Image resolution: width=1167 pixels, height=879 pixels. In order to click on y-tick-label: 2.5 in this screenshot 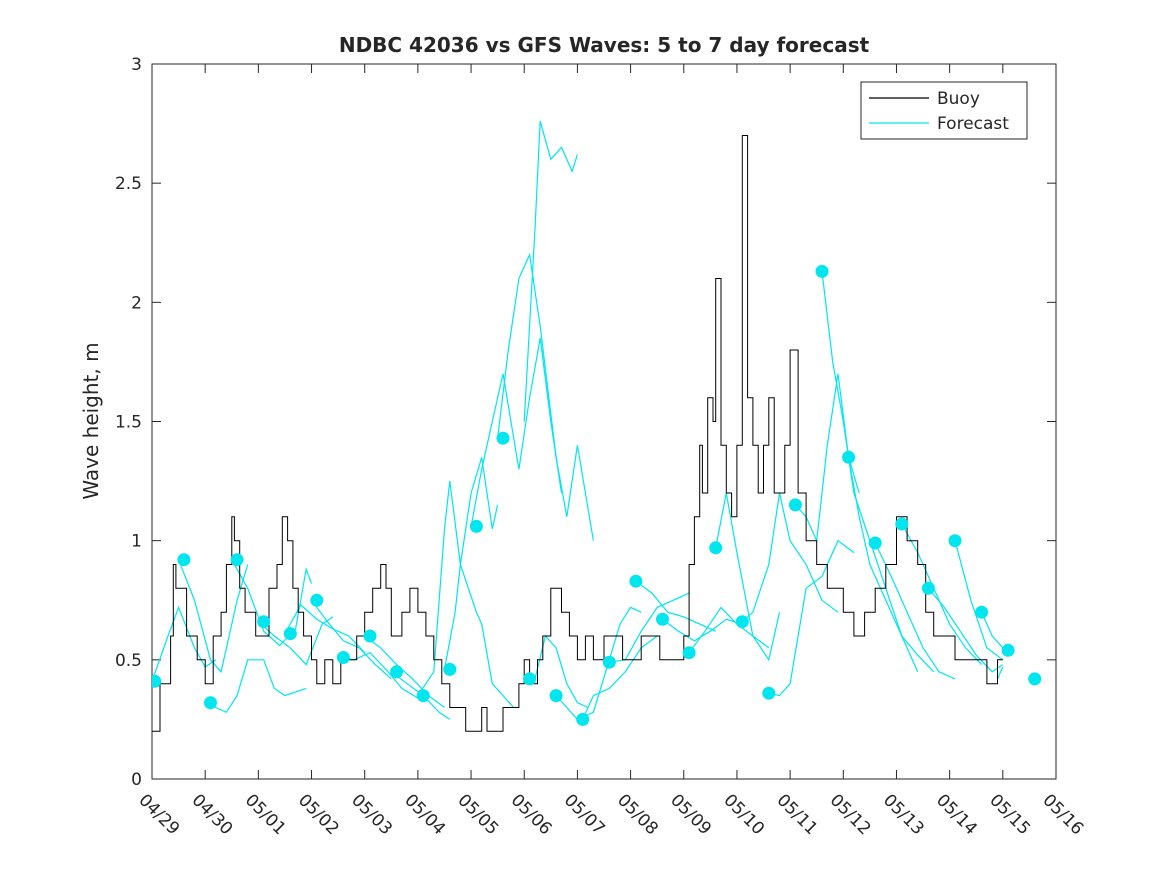, I will do `click(128, 184)`.